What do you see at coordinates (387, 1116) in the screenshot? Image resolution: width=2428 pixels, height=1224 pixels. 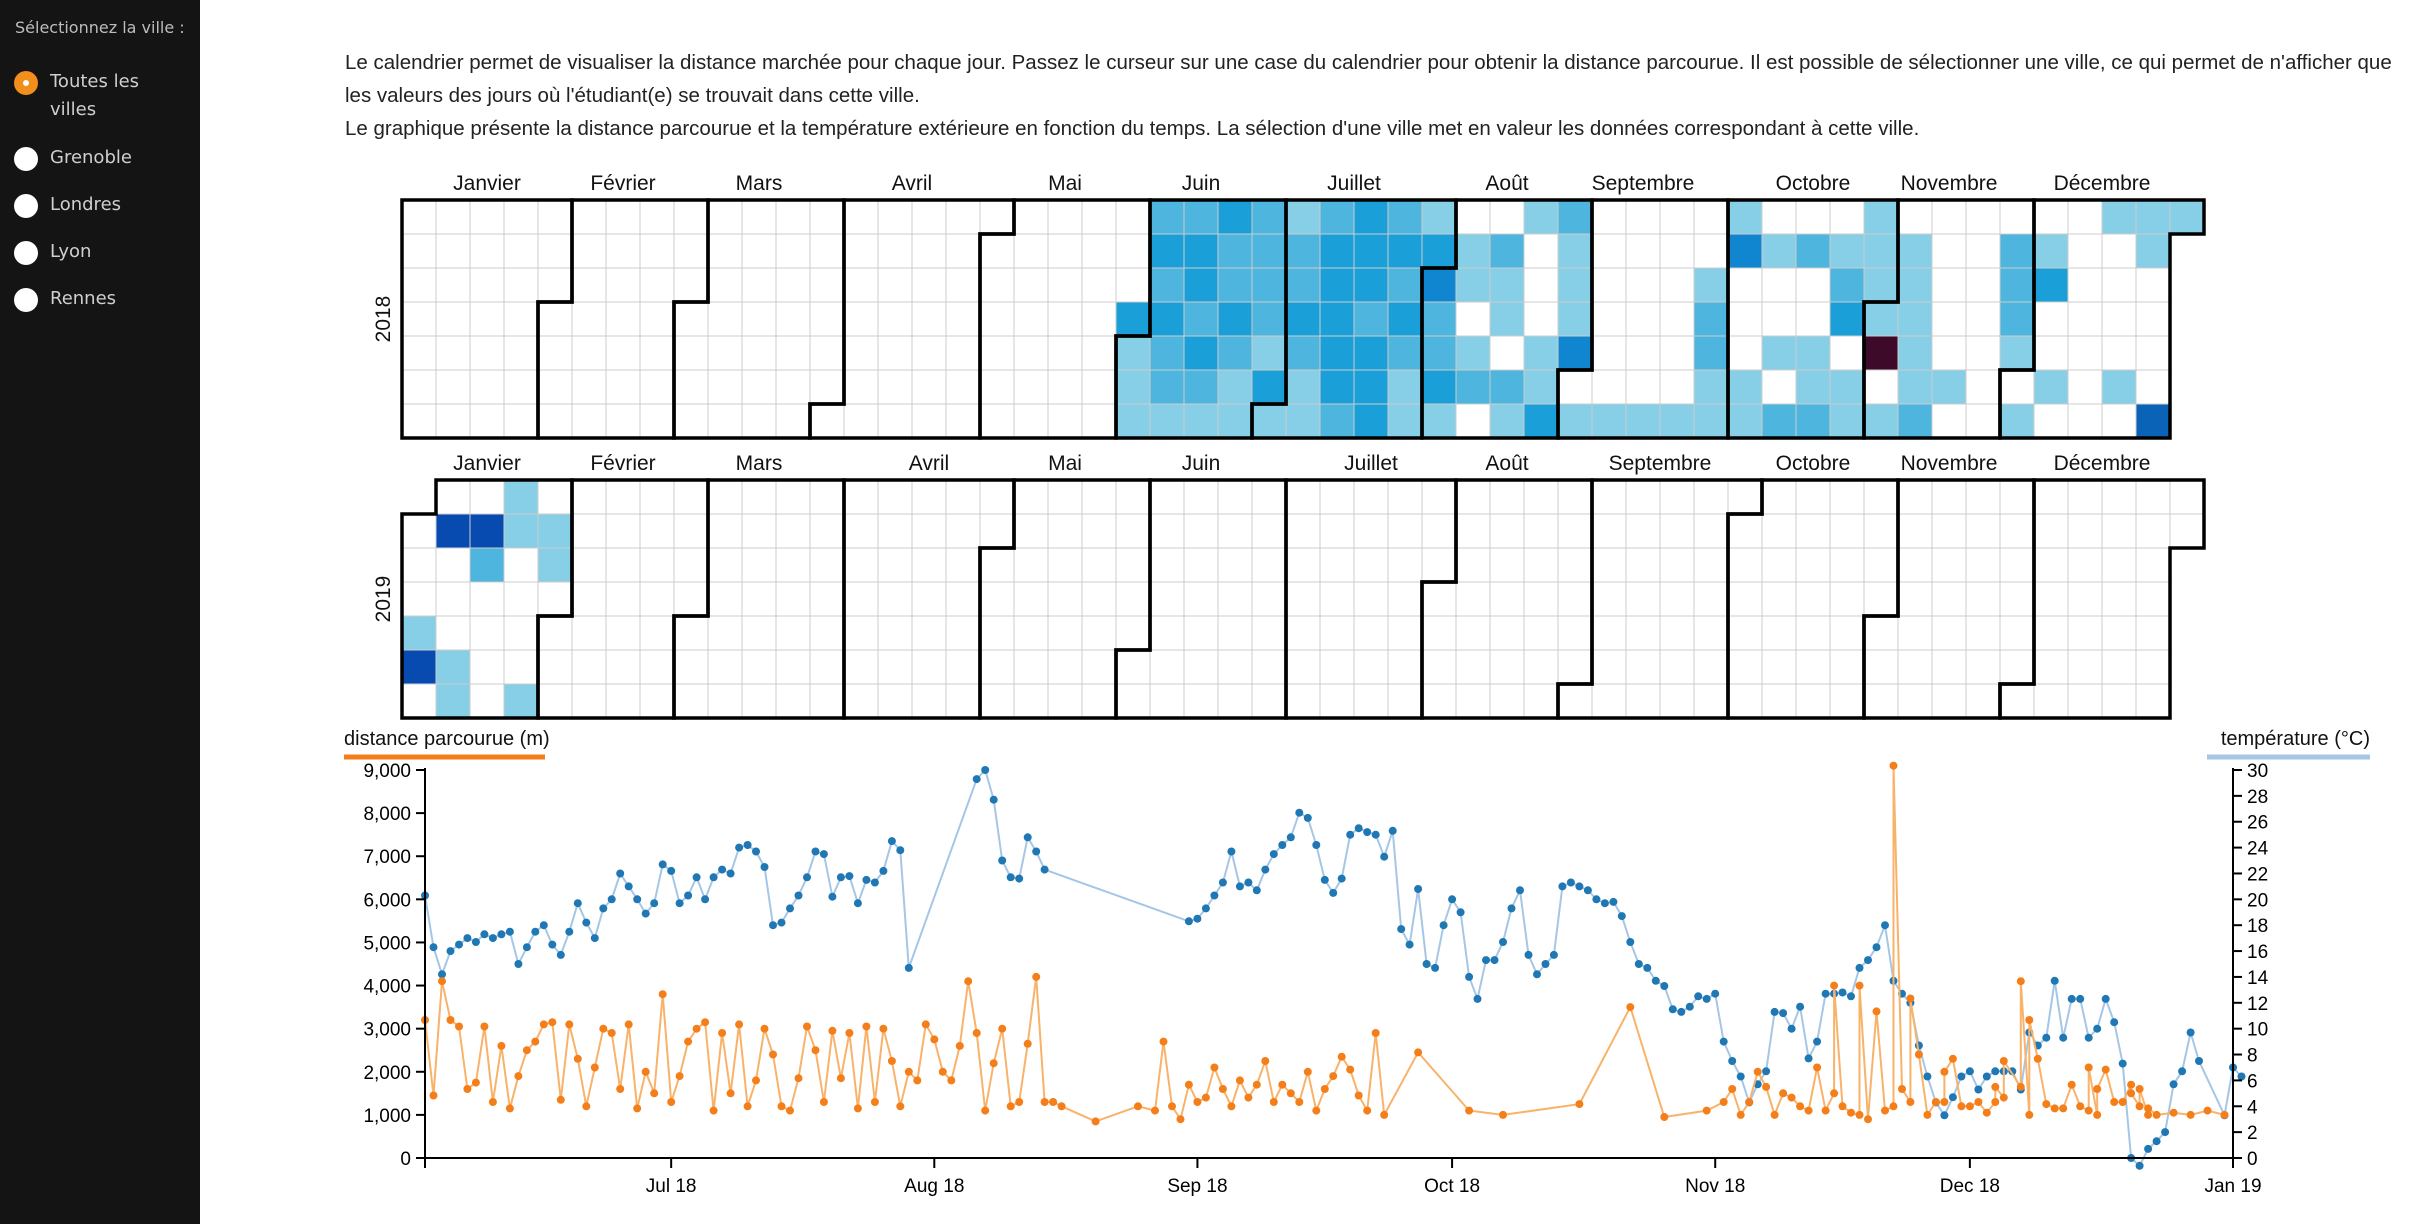 I see `left-axis-tick-label: 1,000` at bounding box center [387, 1116].